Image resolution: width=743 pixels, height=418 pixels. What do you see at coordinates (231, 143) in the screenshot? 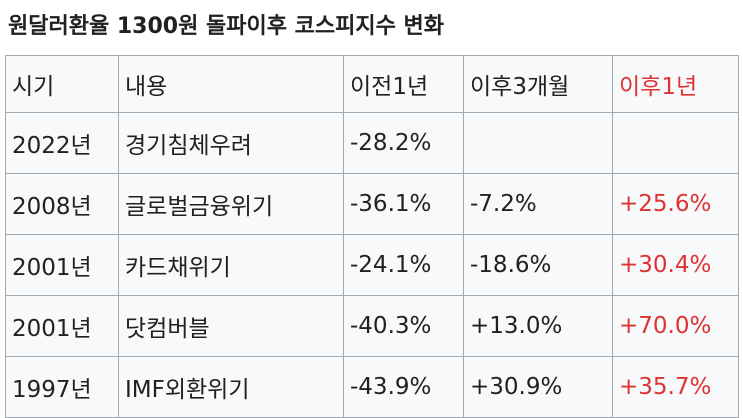
I see `table-cell: 경기침체우려` at bounding box center [231, 143].